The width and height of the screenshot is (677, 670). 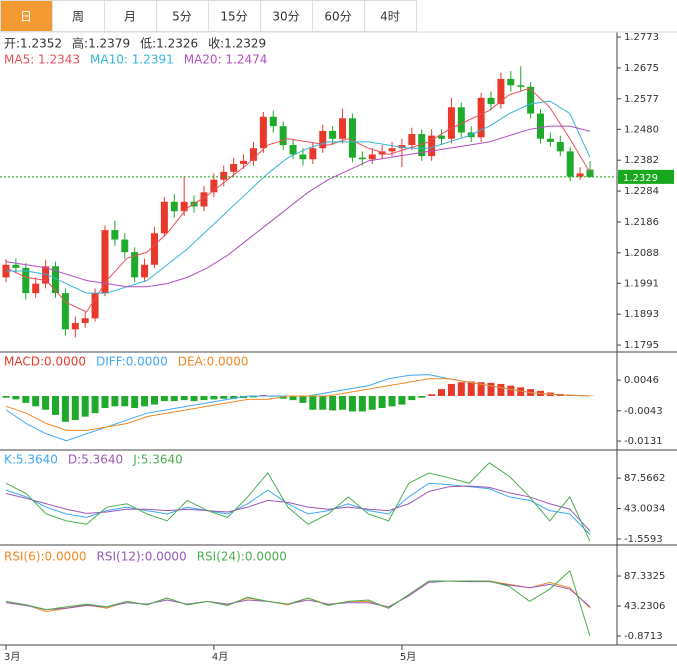 What do you see at coordinates (643, 539) in the screenshot?
I see `y-tick-label: -1.5593` at bounding box center [643, 539].